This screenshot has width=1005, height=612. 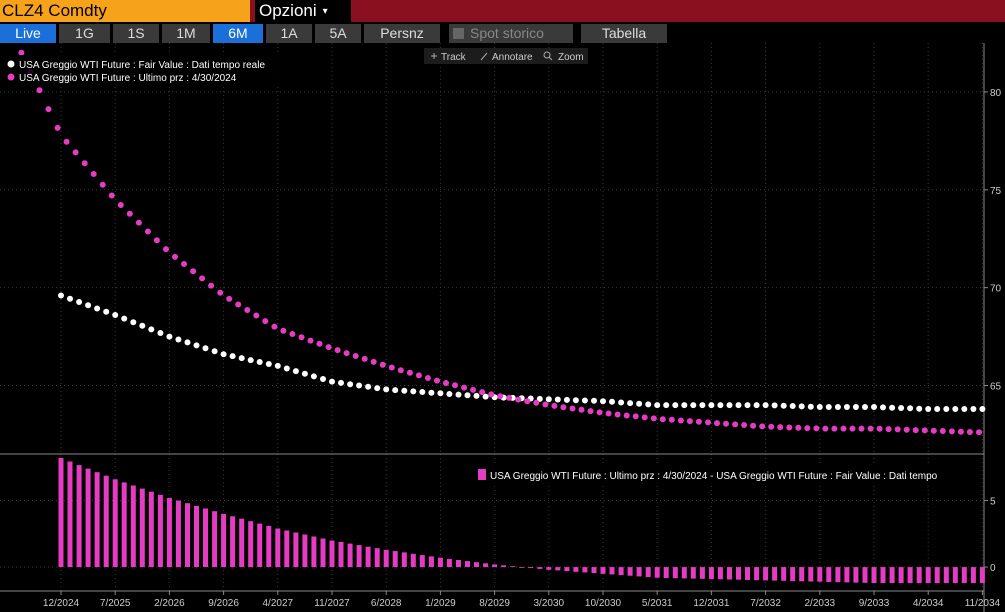 I want to click on x-tick-label: 6/2028, so click(x=386, y=603).